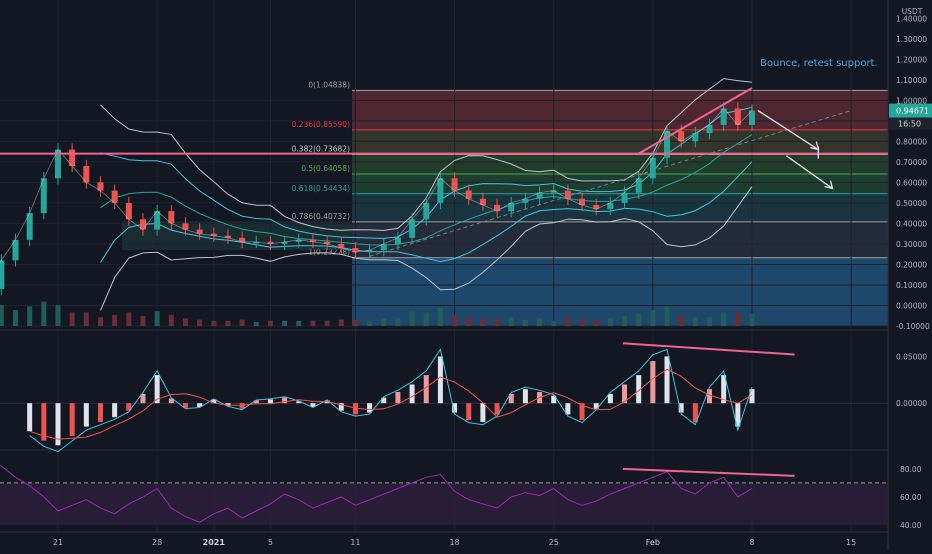  What do you see at coordinates (695, 121) in the screenshot?
I see `rising-wedge-line` at bounding box center [695, 121].